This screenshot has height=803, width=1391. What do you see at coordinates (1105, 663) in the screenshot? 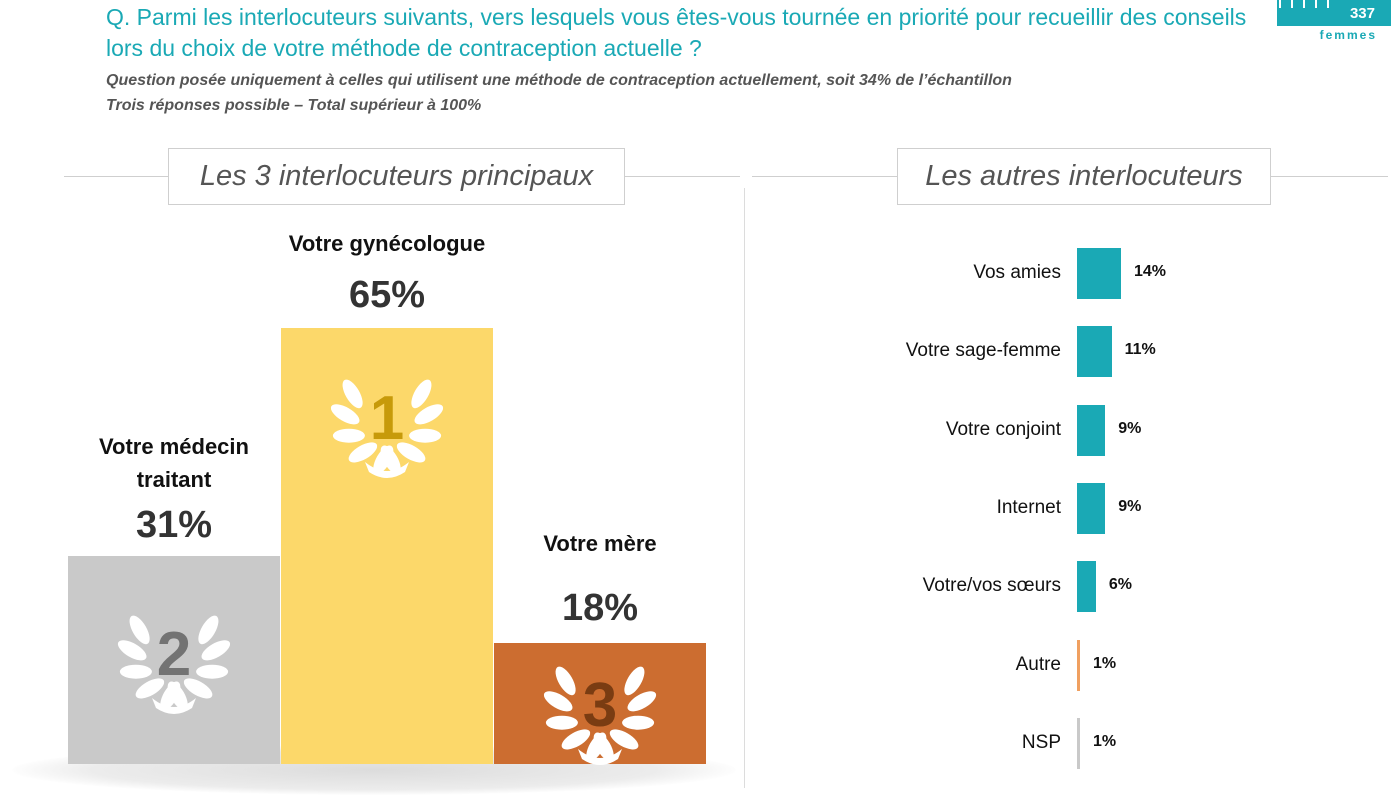
I see `bar-value-autre: 1%` at bounding box center [1105, 663].